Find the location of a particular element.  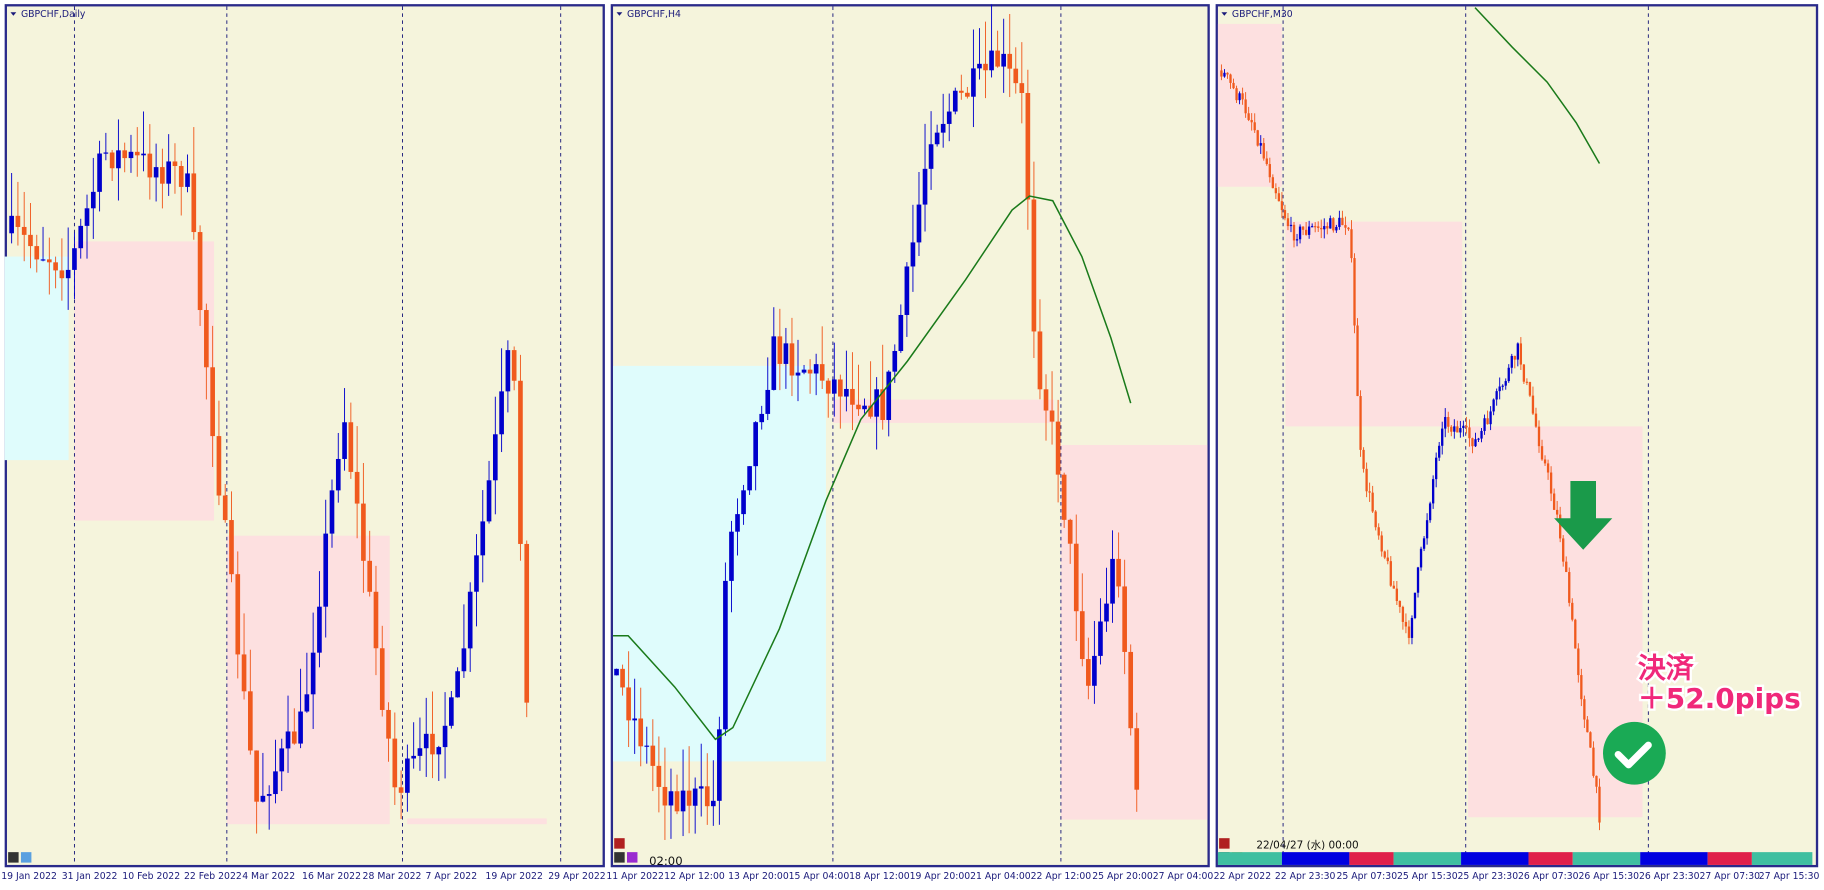

chart-title: GBPCHF,M30 is located at coordinates (1262, 14).